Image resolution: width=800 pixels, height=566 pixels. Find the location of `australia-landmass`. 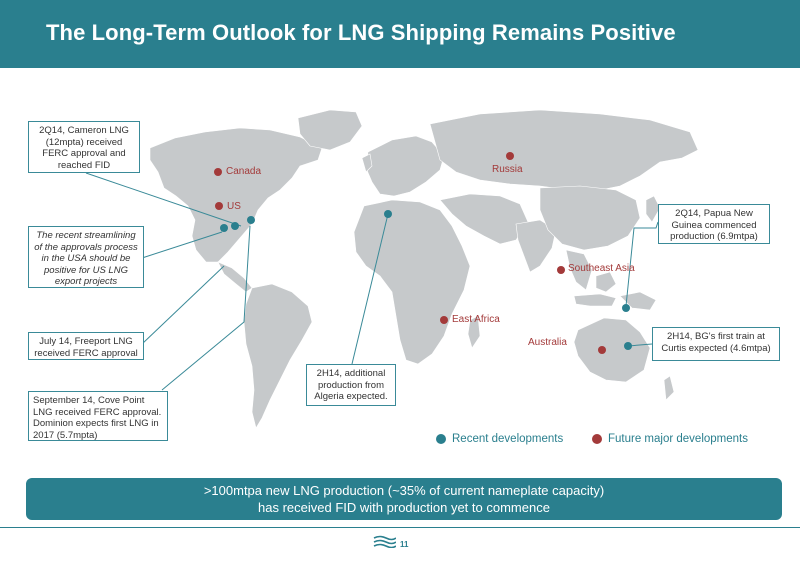

australia-landmass is located at coordinates (612, 350).